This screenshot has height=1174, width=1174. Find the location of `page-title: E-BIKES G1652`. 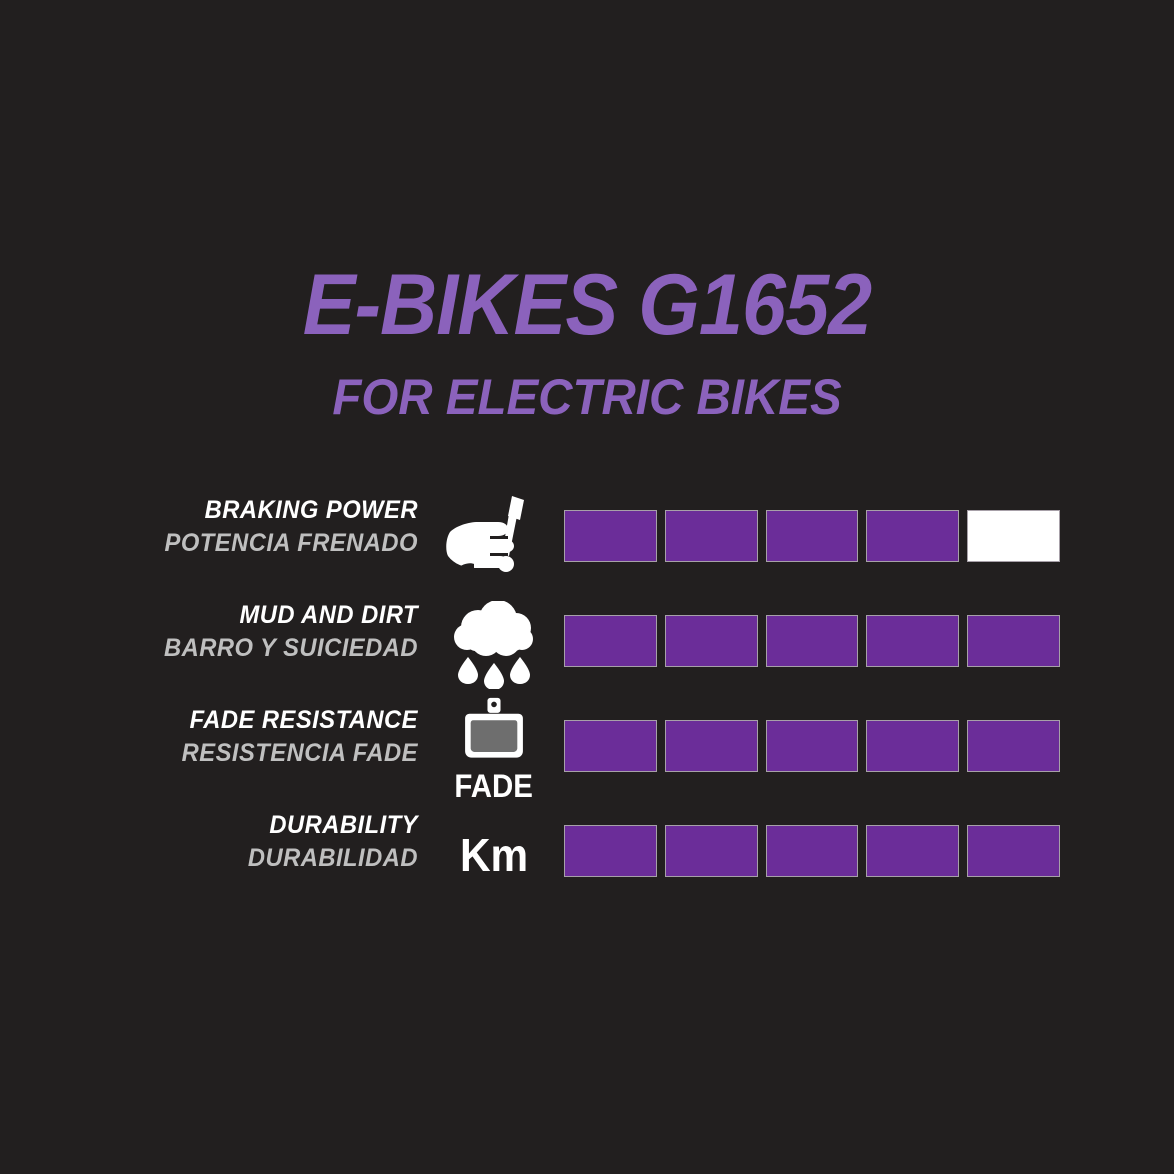

page-title: E-BIKES G1652 is located at coordinates (587, 305).